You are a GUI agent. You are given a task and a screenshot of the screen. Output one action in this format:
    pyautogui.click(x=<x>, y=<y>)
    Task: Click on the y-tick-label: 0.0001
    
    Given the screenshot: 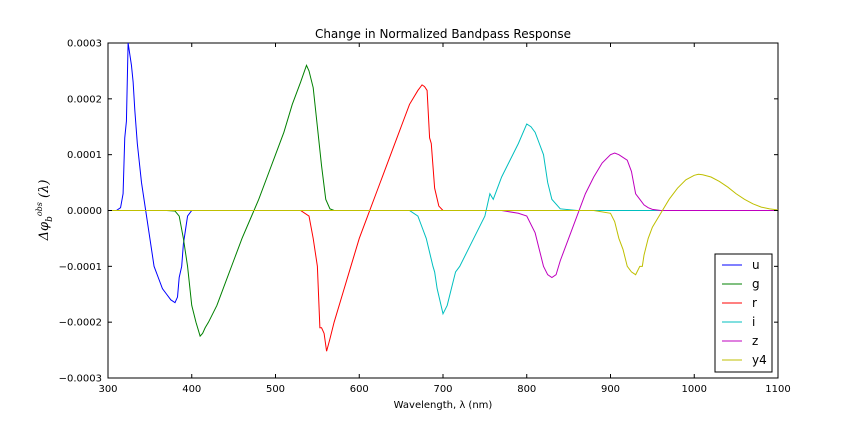 What is the action you would take?
    pyautogui.click(x=84, y=155)
    